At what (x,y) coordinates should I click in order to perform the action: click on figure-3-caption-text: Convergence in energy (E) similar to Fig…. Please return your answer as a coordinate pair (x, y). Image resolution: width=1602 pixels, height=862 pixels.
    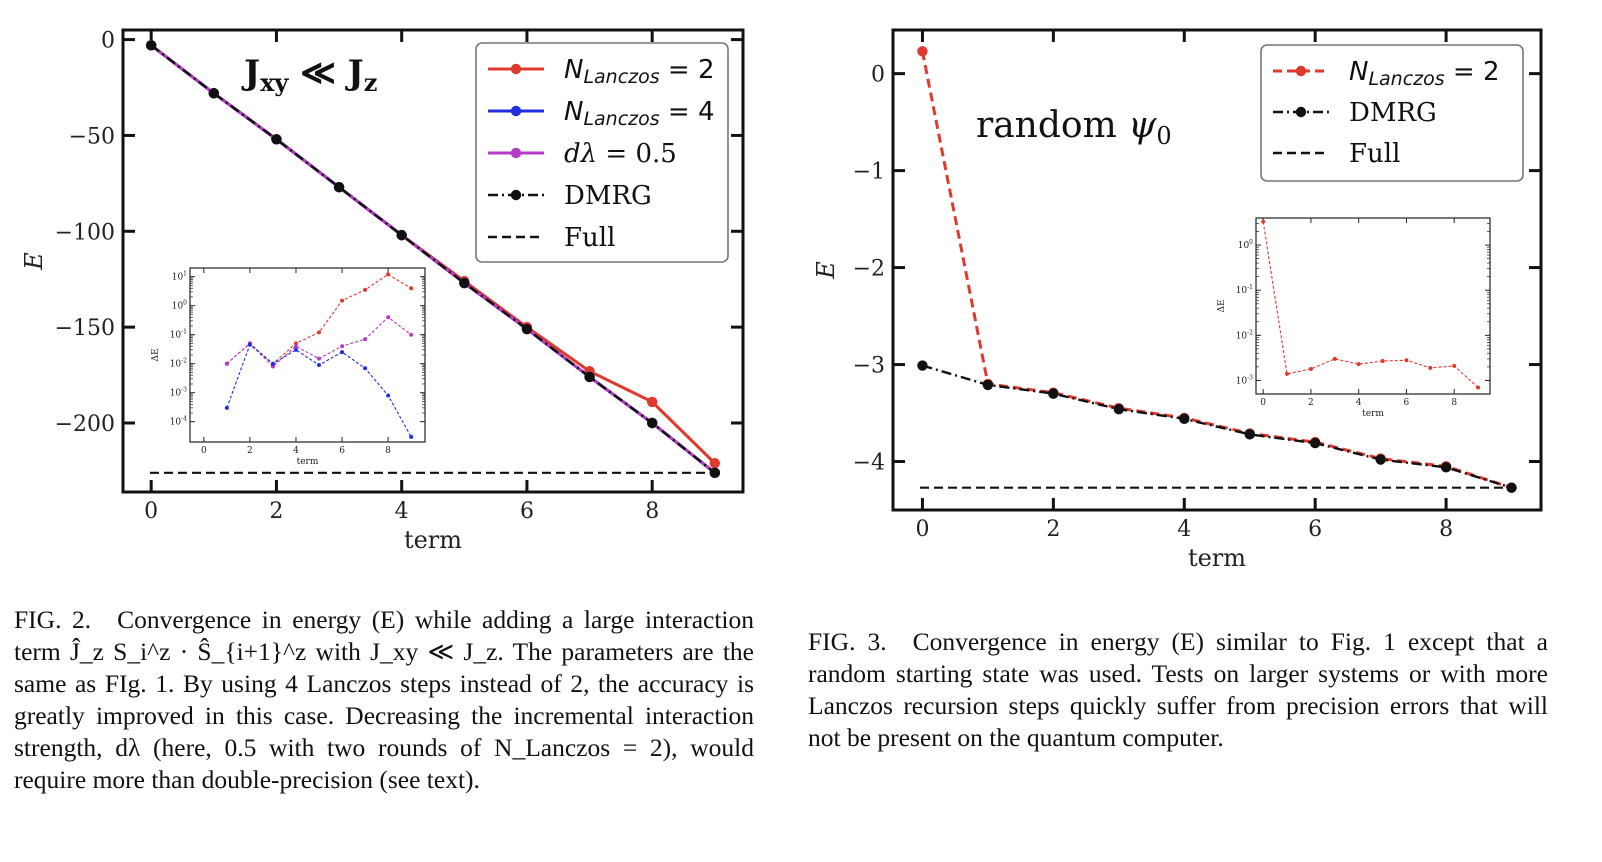
    Looking at the image, I should click on (1178, 689).